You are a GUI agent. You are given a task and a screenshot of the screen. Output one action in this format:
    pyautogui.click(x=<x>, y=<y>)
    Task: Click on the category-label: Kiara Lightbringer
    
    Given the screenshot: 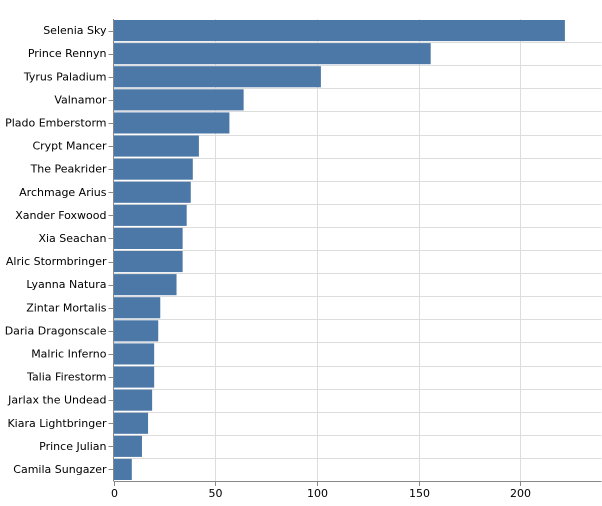 What is the action you would take?
    pyautogui.click(x=57, y=423)
    